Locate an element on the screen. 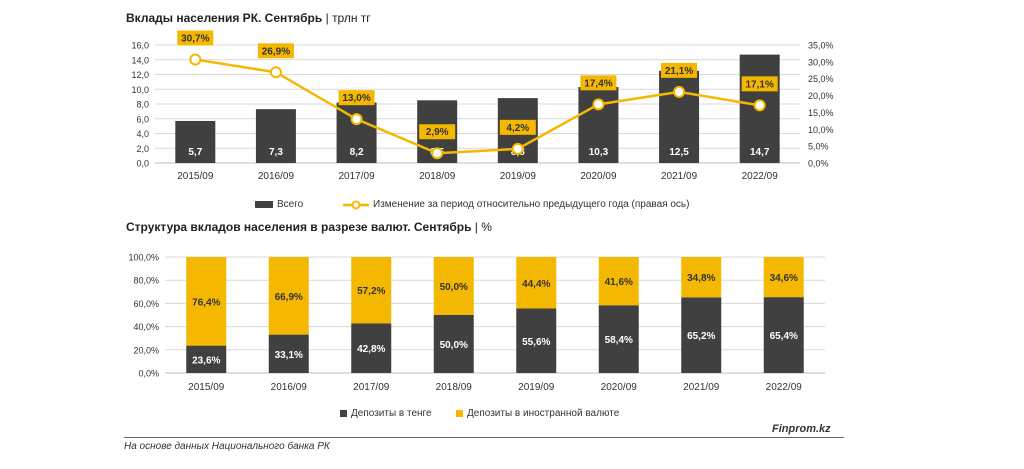 The height and width of the screenshot is (469, 1024). bar-foreign-label: 41,6% is located at coordinates (619, 282).